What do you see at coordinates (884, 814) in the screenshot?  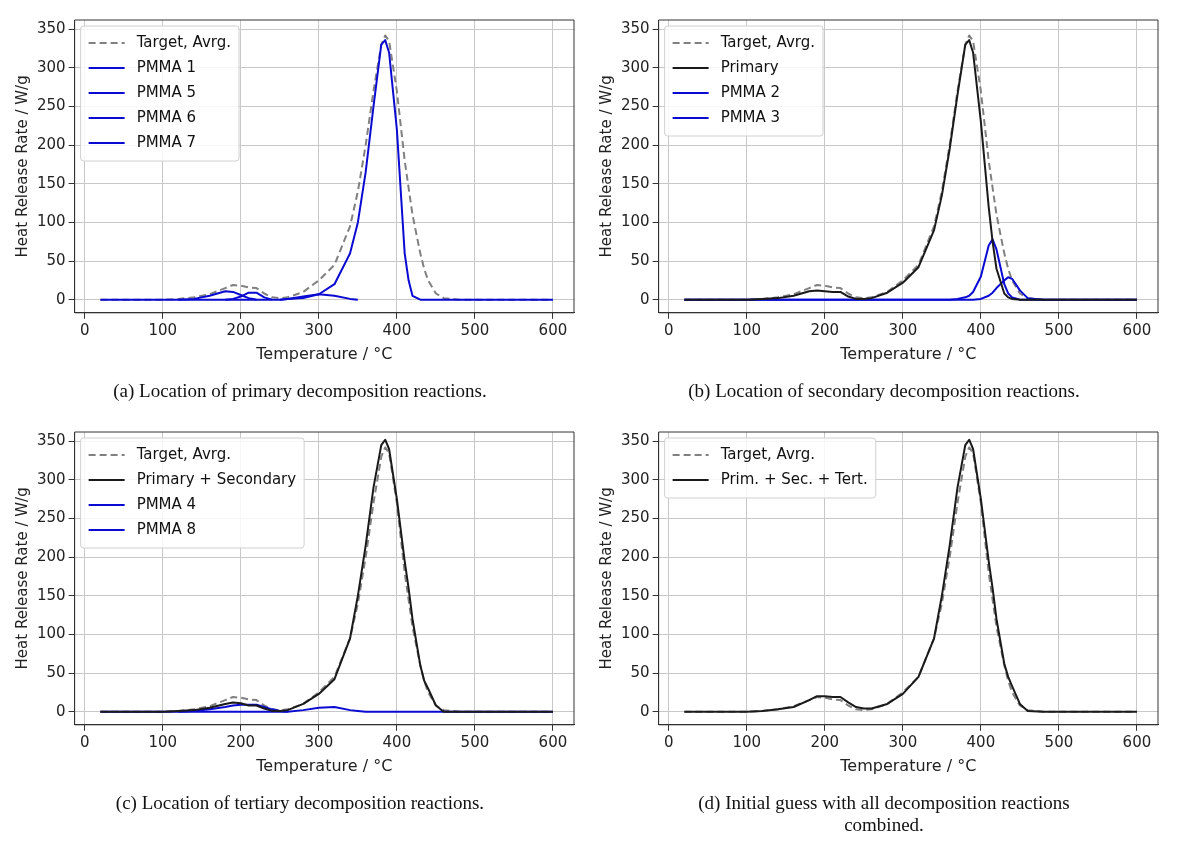 I see `text: (d) Initial guess with all decomposition reactions combined.` at bounding box center [884, 814].